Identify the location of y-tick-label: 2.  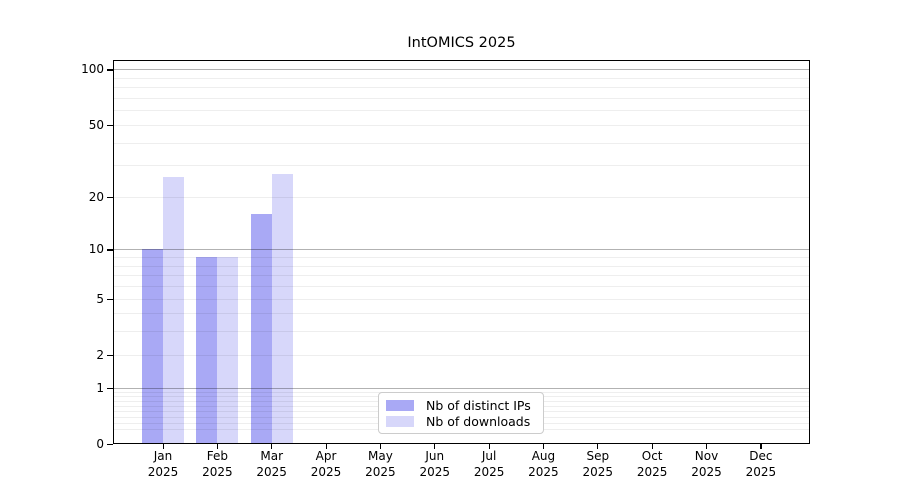
(100, 354).